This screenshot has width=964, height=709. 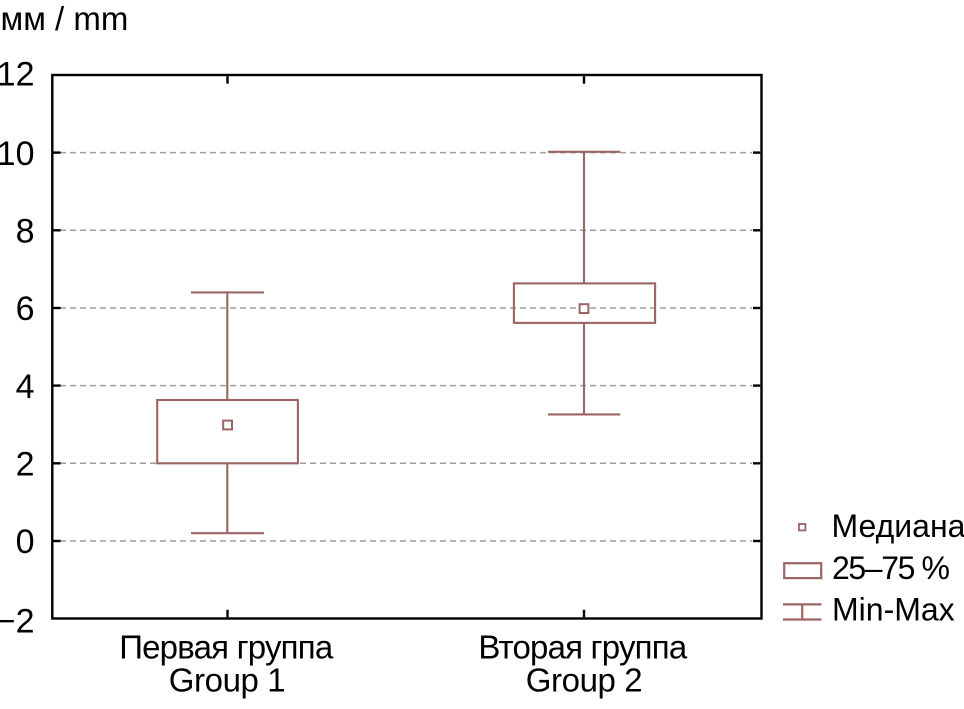 I want to click on svg-text: Group 1, so click(x=227, y=680).